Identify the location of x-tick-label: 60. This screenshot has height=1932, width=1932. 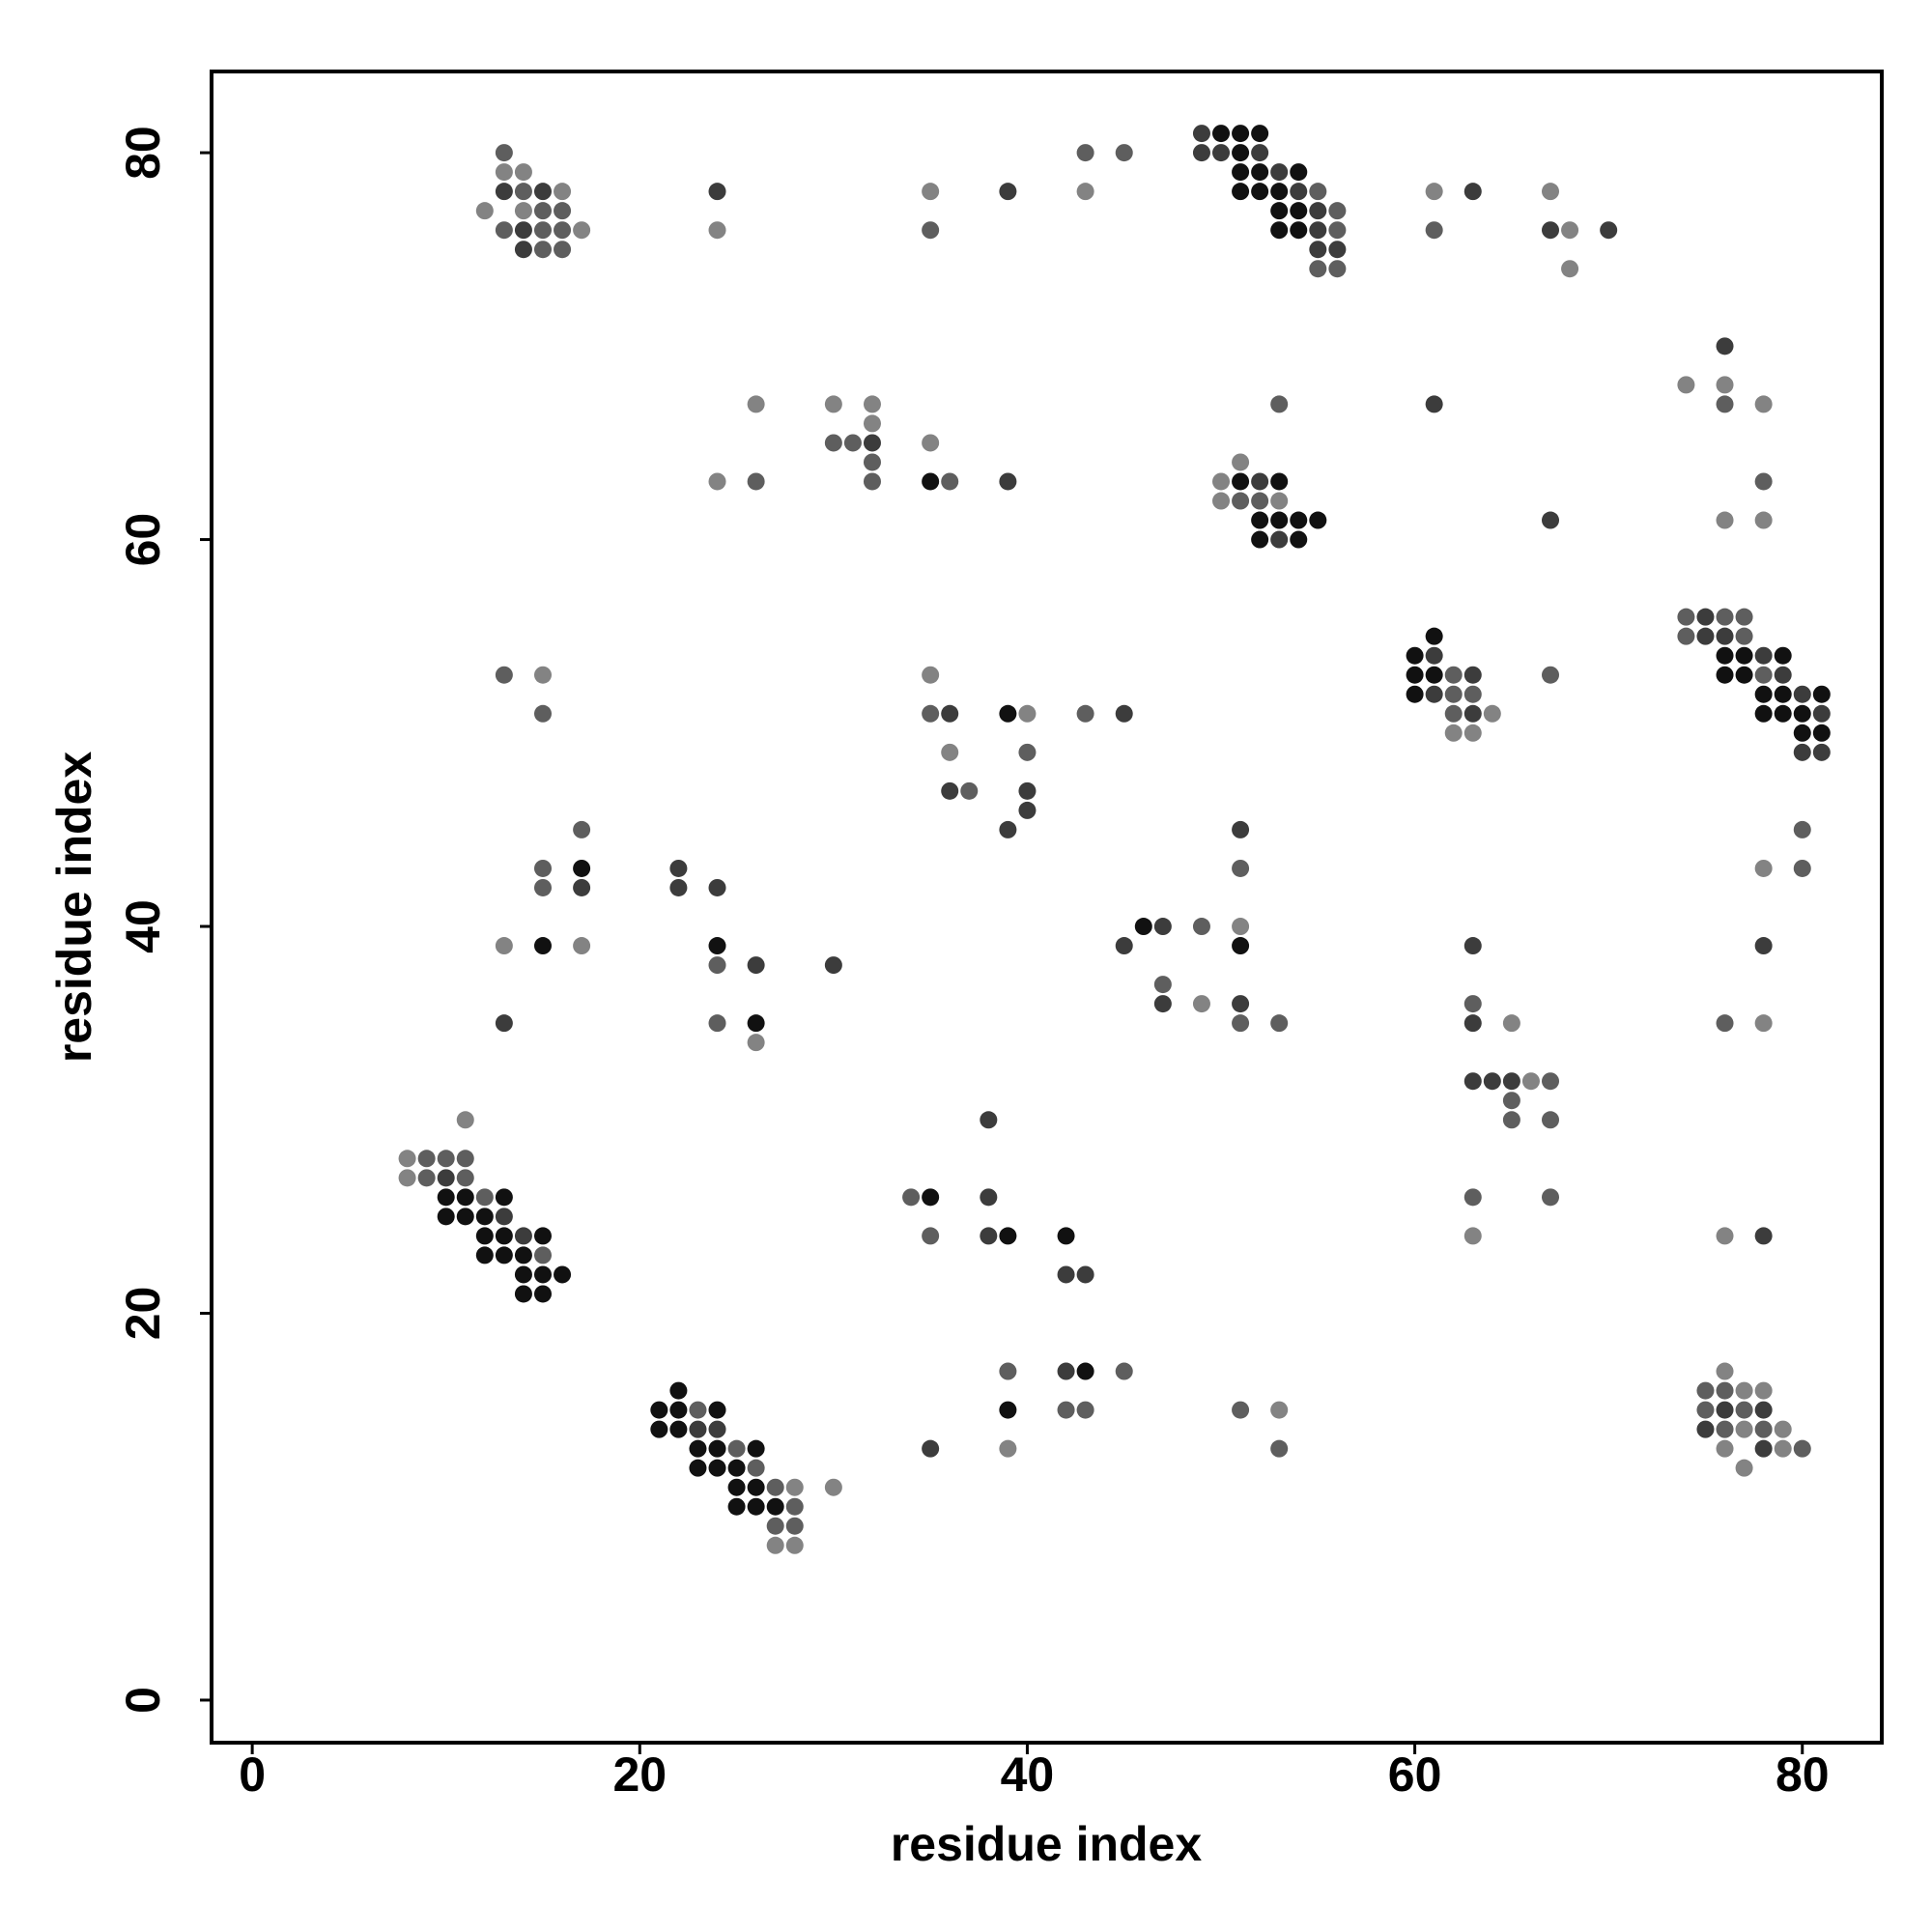
(1415, 1774).